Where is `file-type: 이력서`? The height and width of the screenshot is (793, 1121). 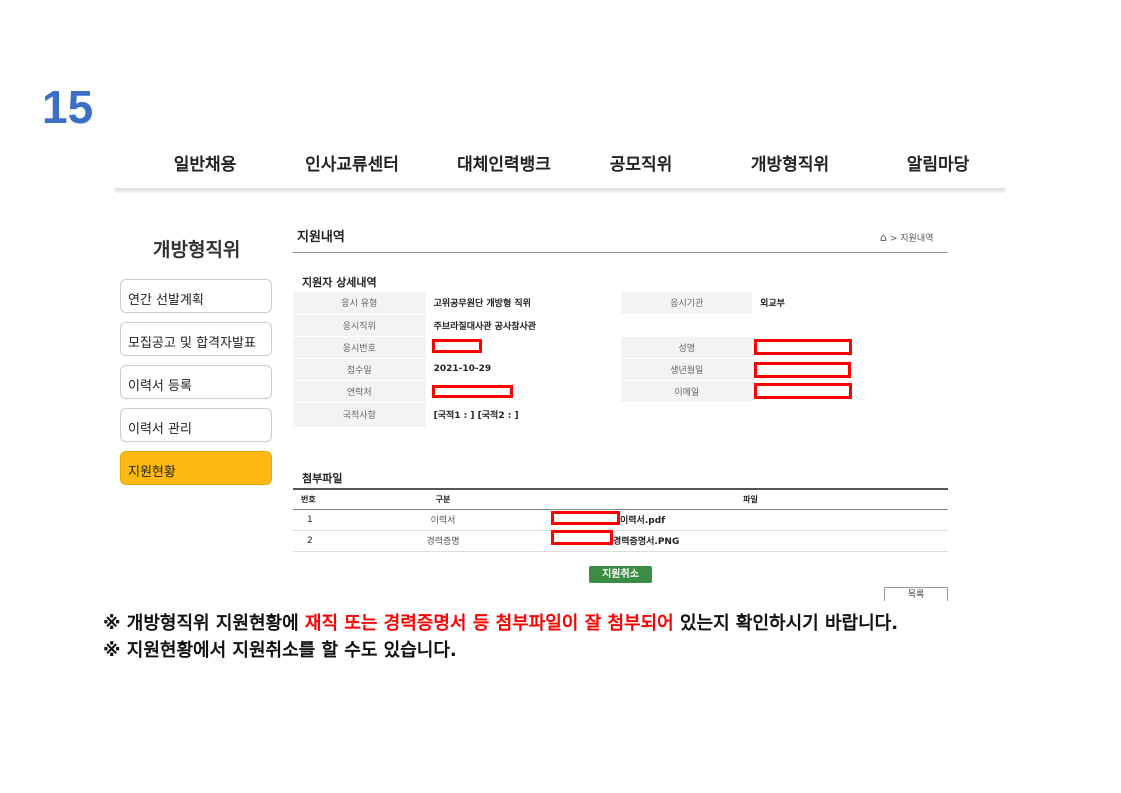 file-type: 이력서 is located at coordinates (443, 520).